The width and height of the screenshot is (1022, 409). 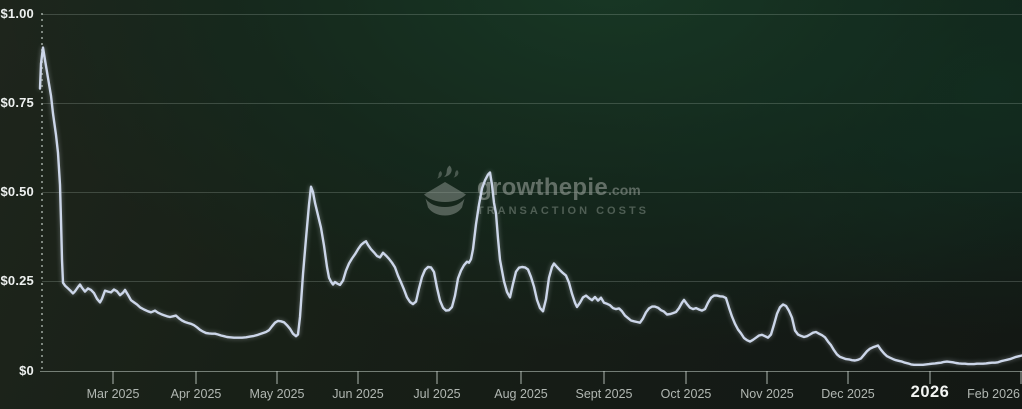 What do you see at coordinates (543, 187) in the screenshot?
I see `watermark-brand: growthepie` at bounding box center [543, 187].